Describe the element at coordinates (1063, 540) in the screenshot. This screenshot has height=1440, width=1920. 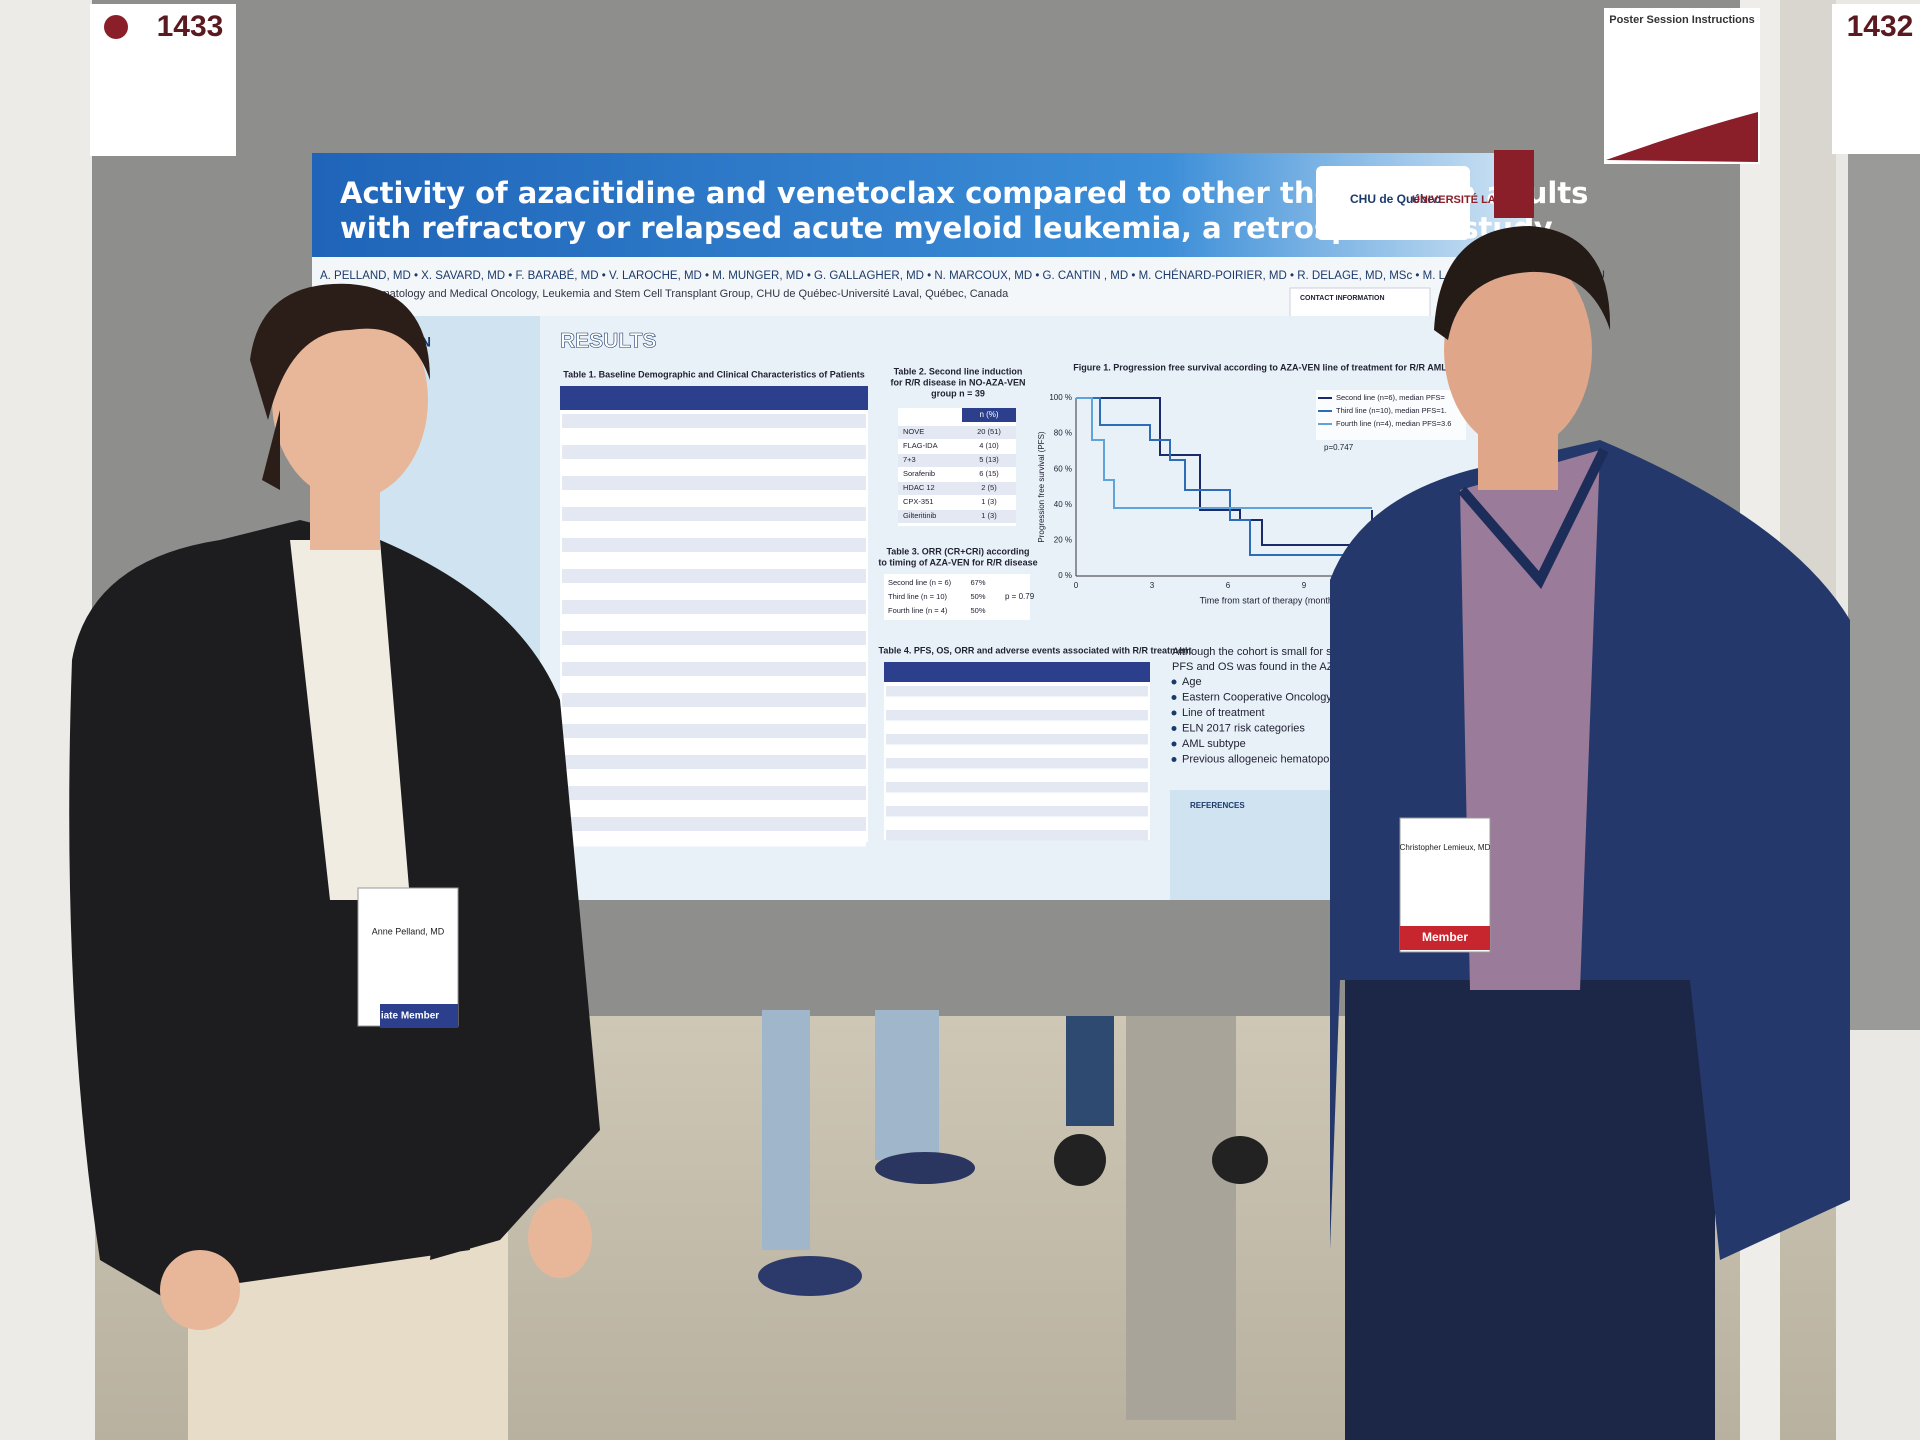
I see `y-tick-label: 20 %` at that location.